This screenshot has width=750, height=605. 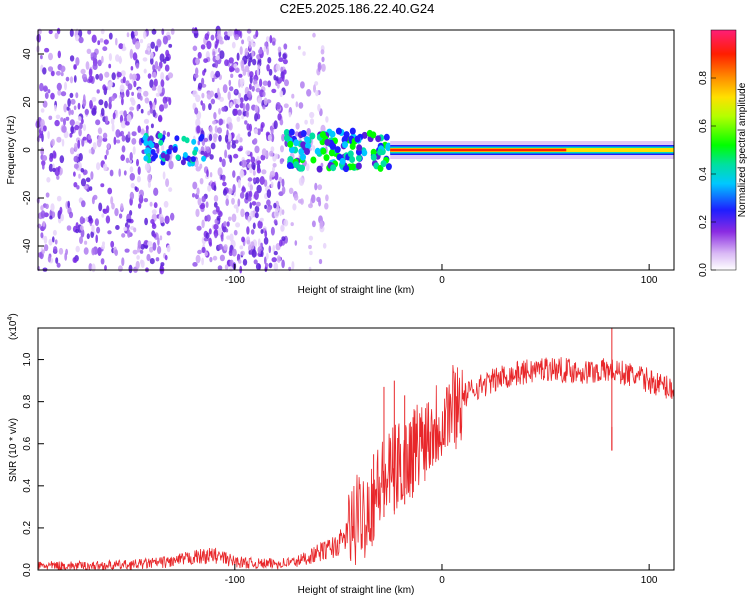 I want to click on figure-title: C2E5.2025.186.22.40.G24, so click(x=357, y=8).